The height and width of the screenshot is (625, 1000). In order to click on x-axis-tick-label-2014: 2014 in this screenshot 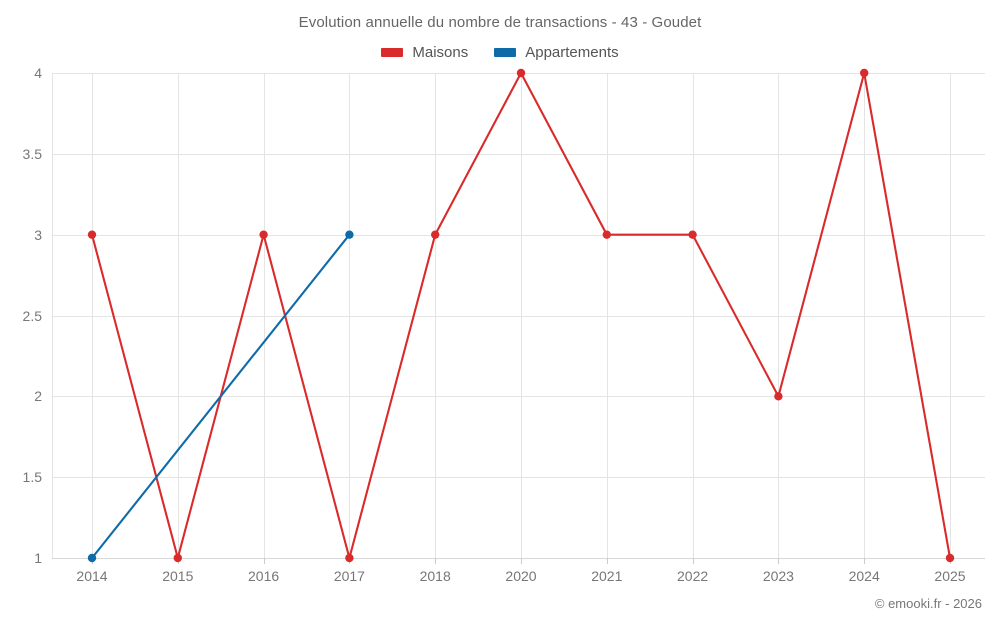, I will do `click(92, 576)`.